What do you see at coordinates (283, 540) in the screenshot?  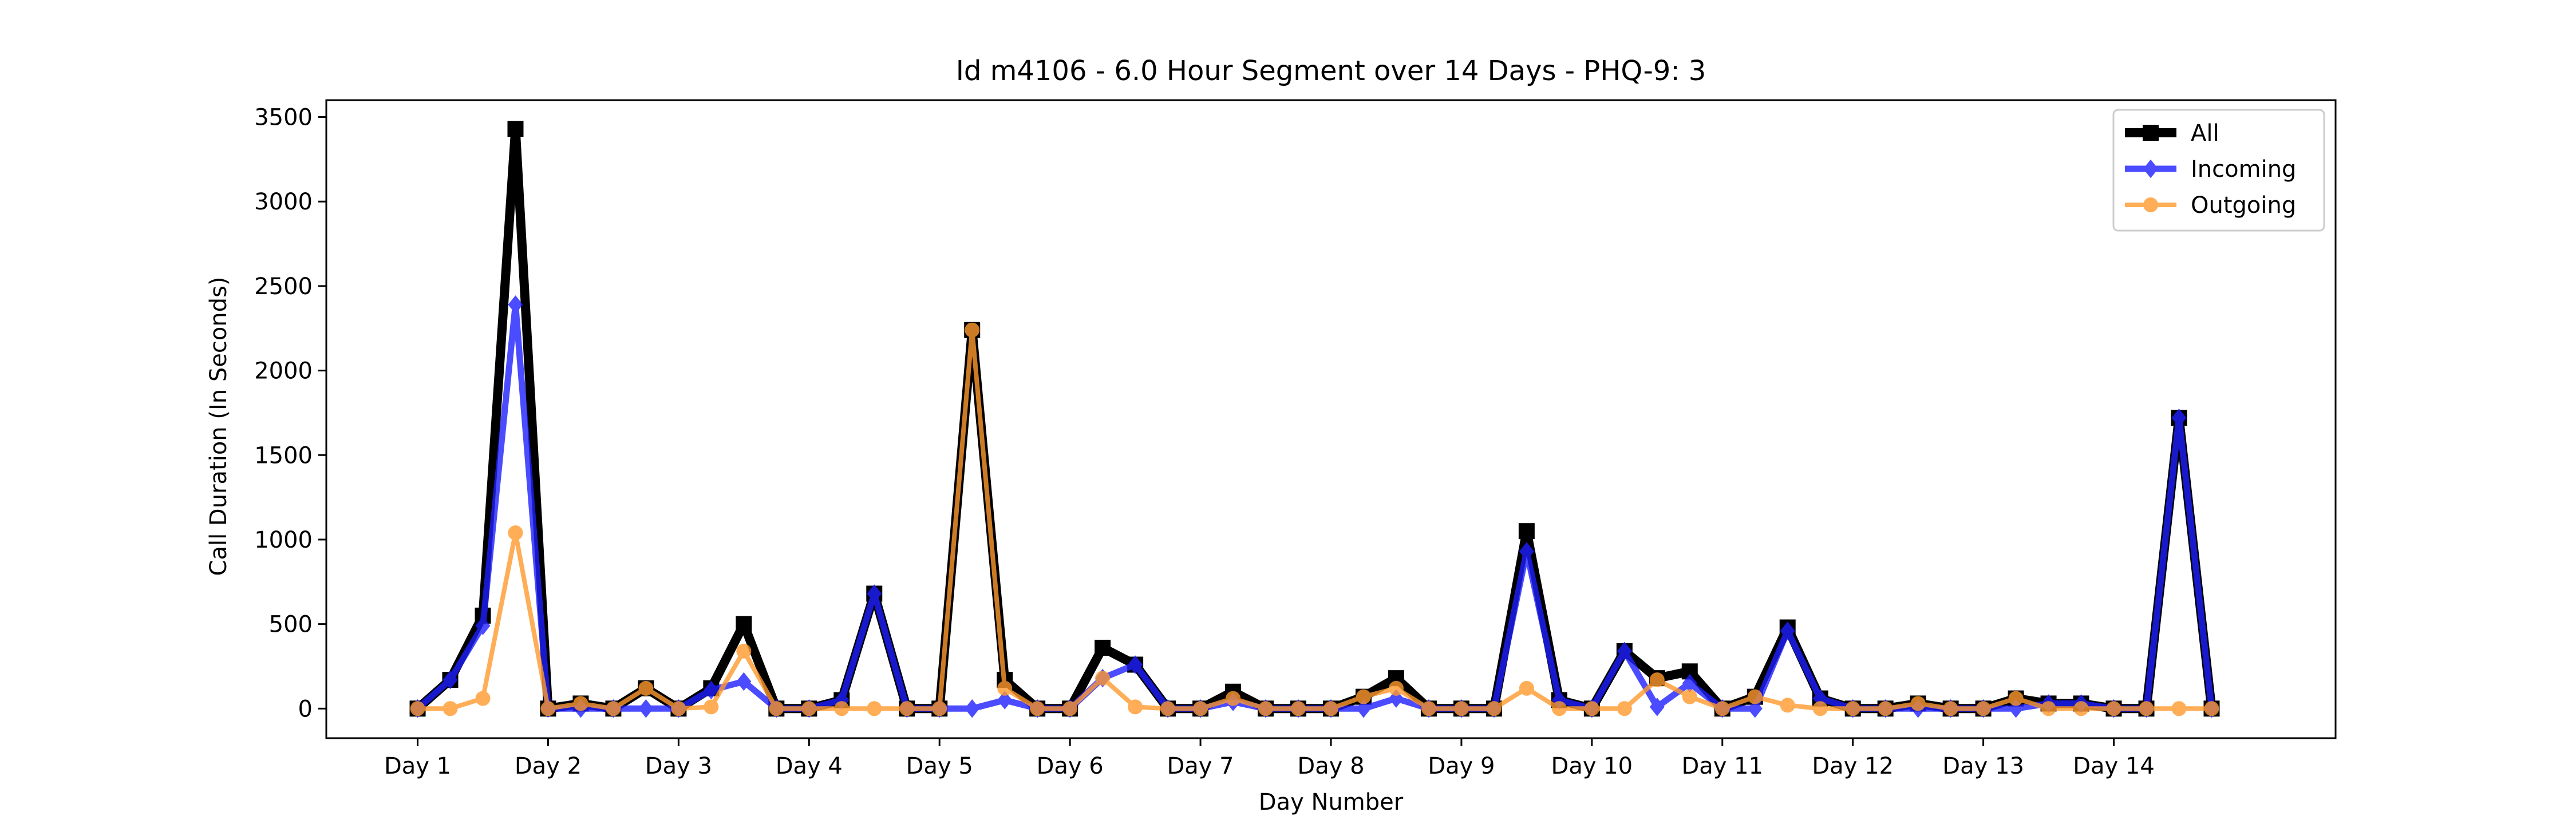 I see `y-tick-label: 1000` at bounding box center [283, 540].